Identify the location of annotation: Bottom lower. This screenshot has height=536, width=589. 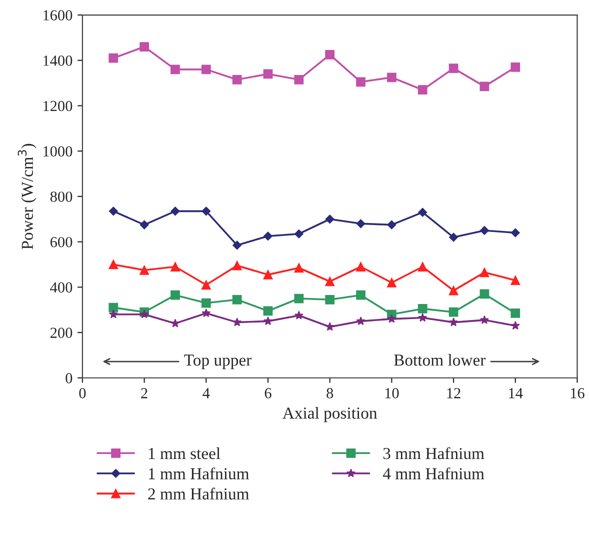
(440, 360).